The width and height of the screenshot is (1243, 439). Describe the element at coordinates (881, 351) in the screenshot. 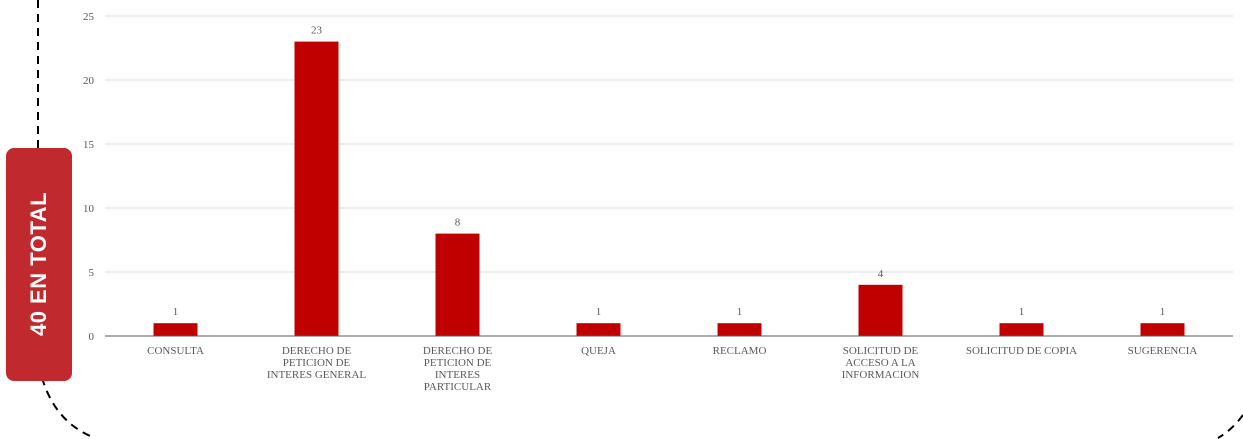

I see `x-tick-label-line: SOLICITUD DE` at that location.